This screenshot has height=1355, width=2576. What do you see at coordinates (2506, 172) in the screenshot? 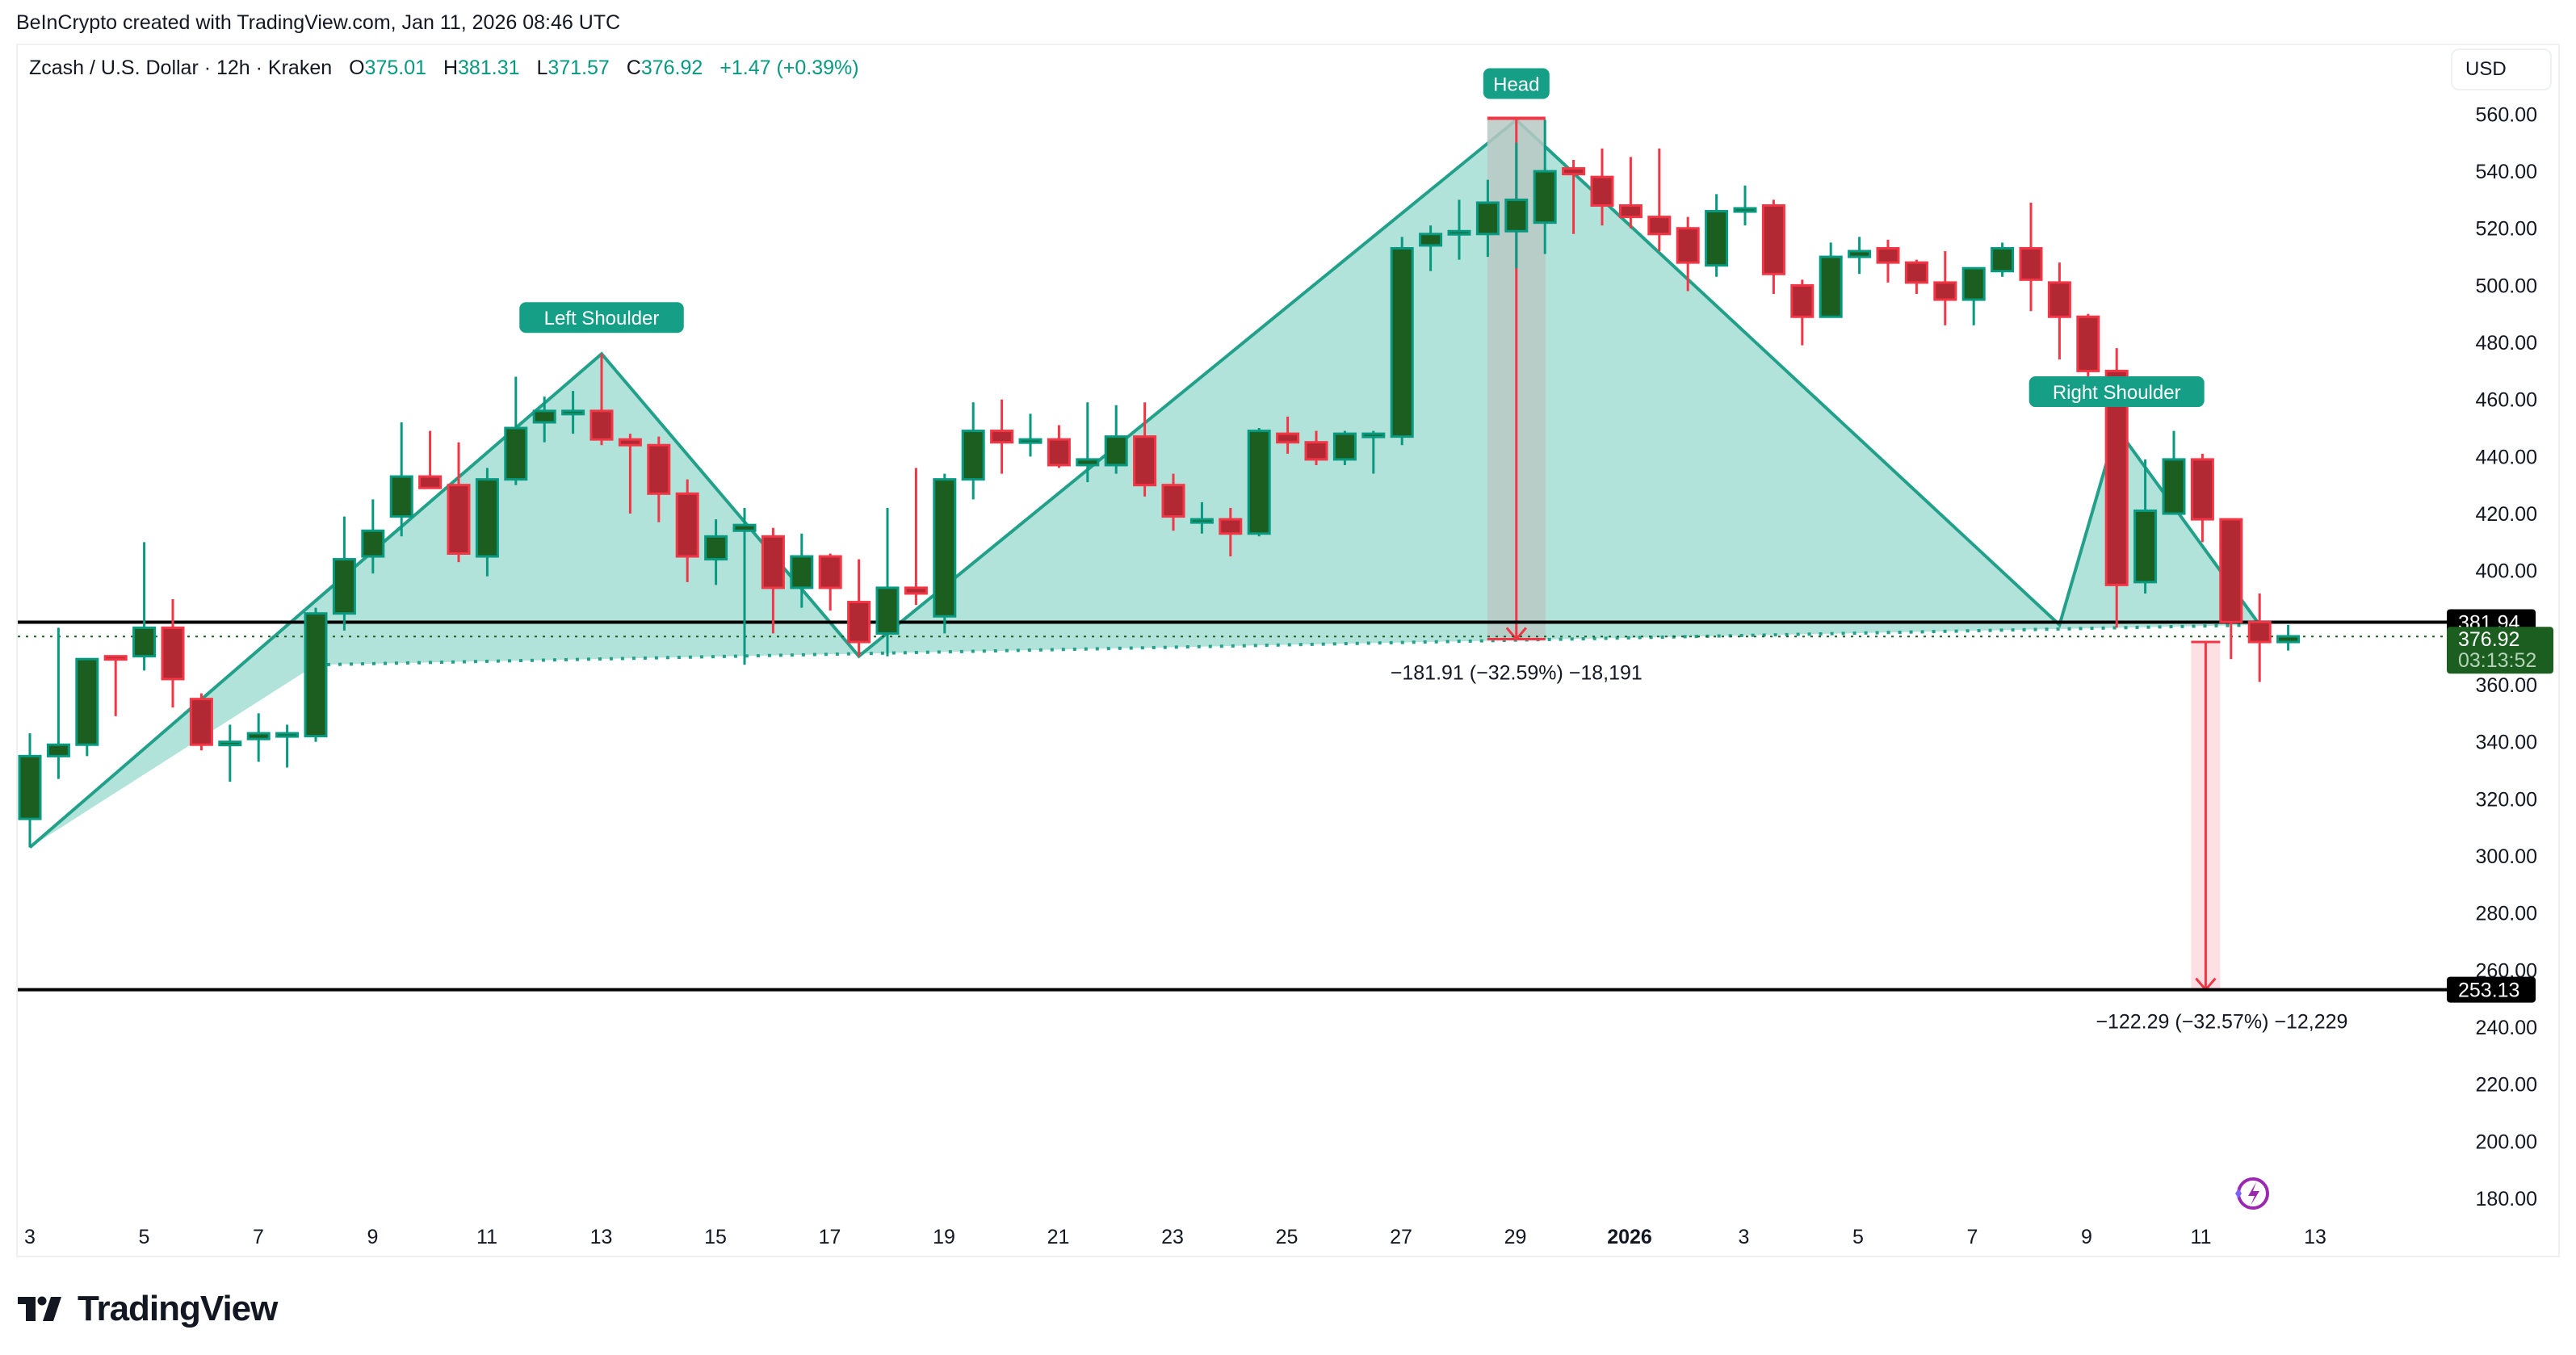
I see `price-tick: 540.00` at bounding box center [2506, 172].